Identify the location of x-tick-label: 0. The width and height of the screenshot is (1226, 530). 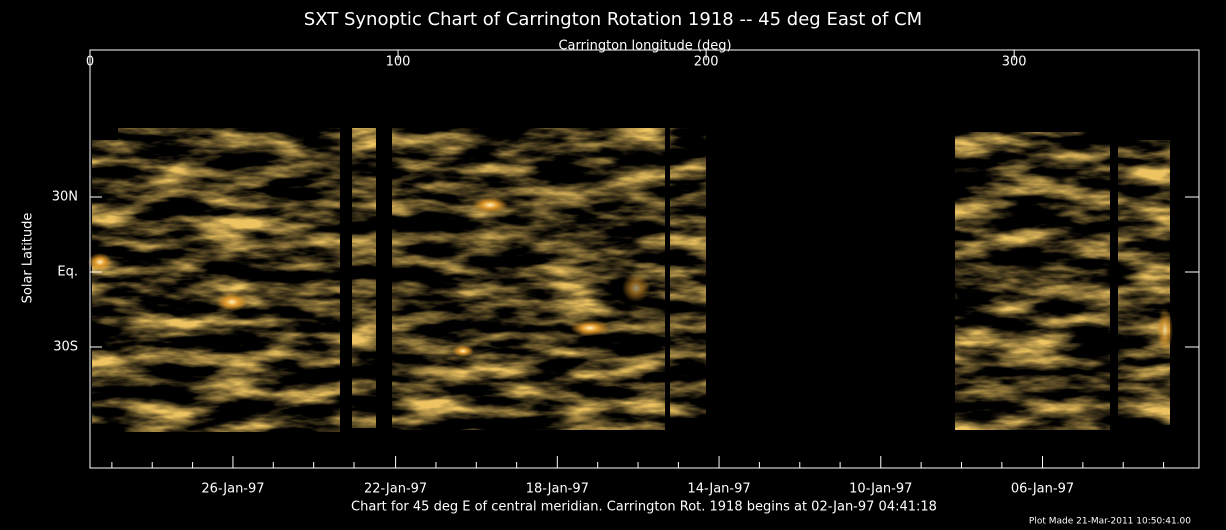
(90, 62).